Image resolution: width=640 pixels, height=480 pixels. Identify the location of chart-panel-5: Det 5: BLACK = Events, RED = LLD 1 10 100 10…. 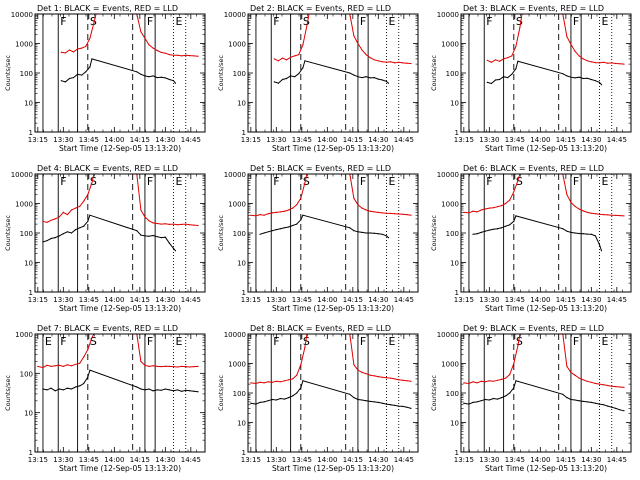
(318, 238).